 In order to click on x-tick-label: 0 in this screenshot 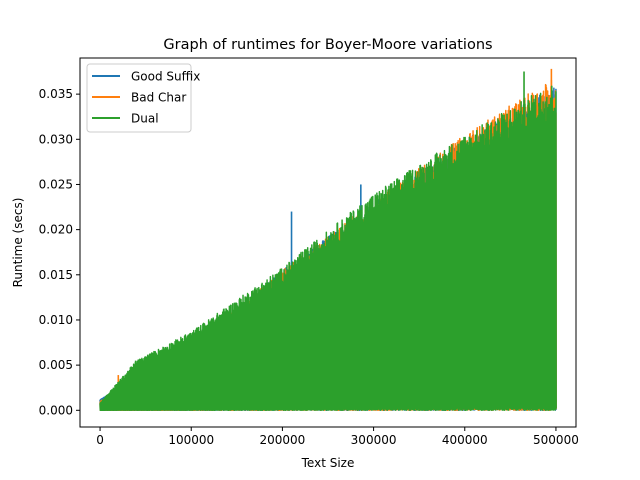, I will do `click(100, 440)`.